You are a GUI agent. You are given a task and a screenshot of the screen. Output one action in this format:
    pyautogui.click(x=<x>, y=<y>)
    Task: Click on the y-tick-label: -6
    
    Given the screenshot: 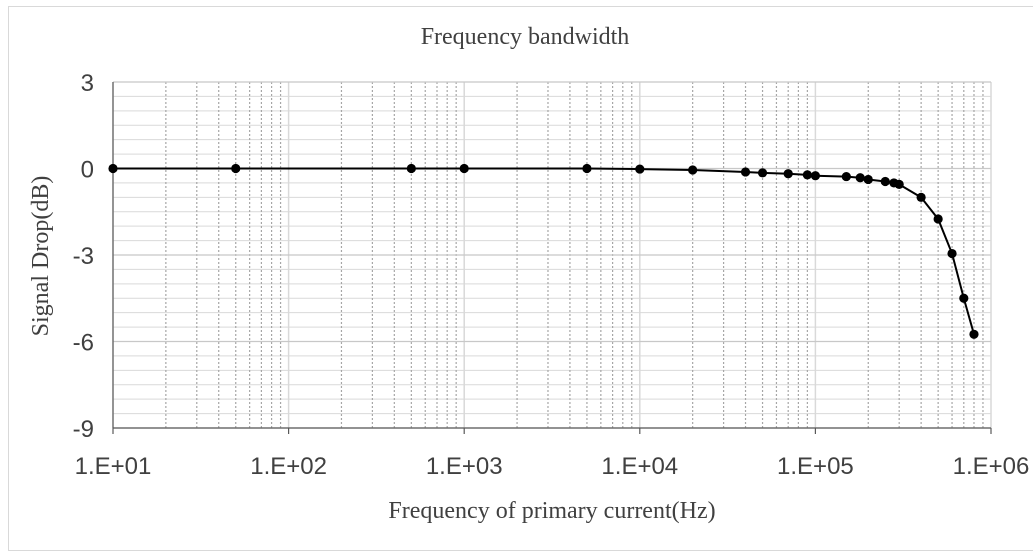 What is the action you would take?
    pyautogui.click(x=83, y=343)
    